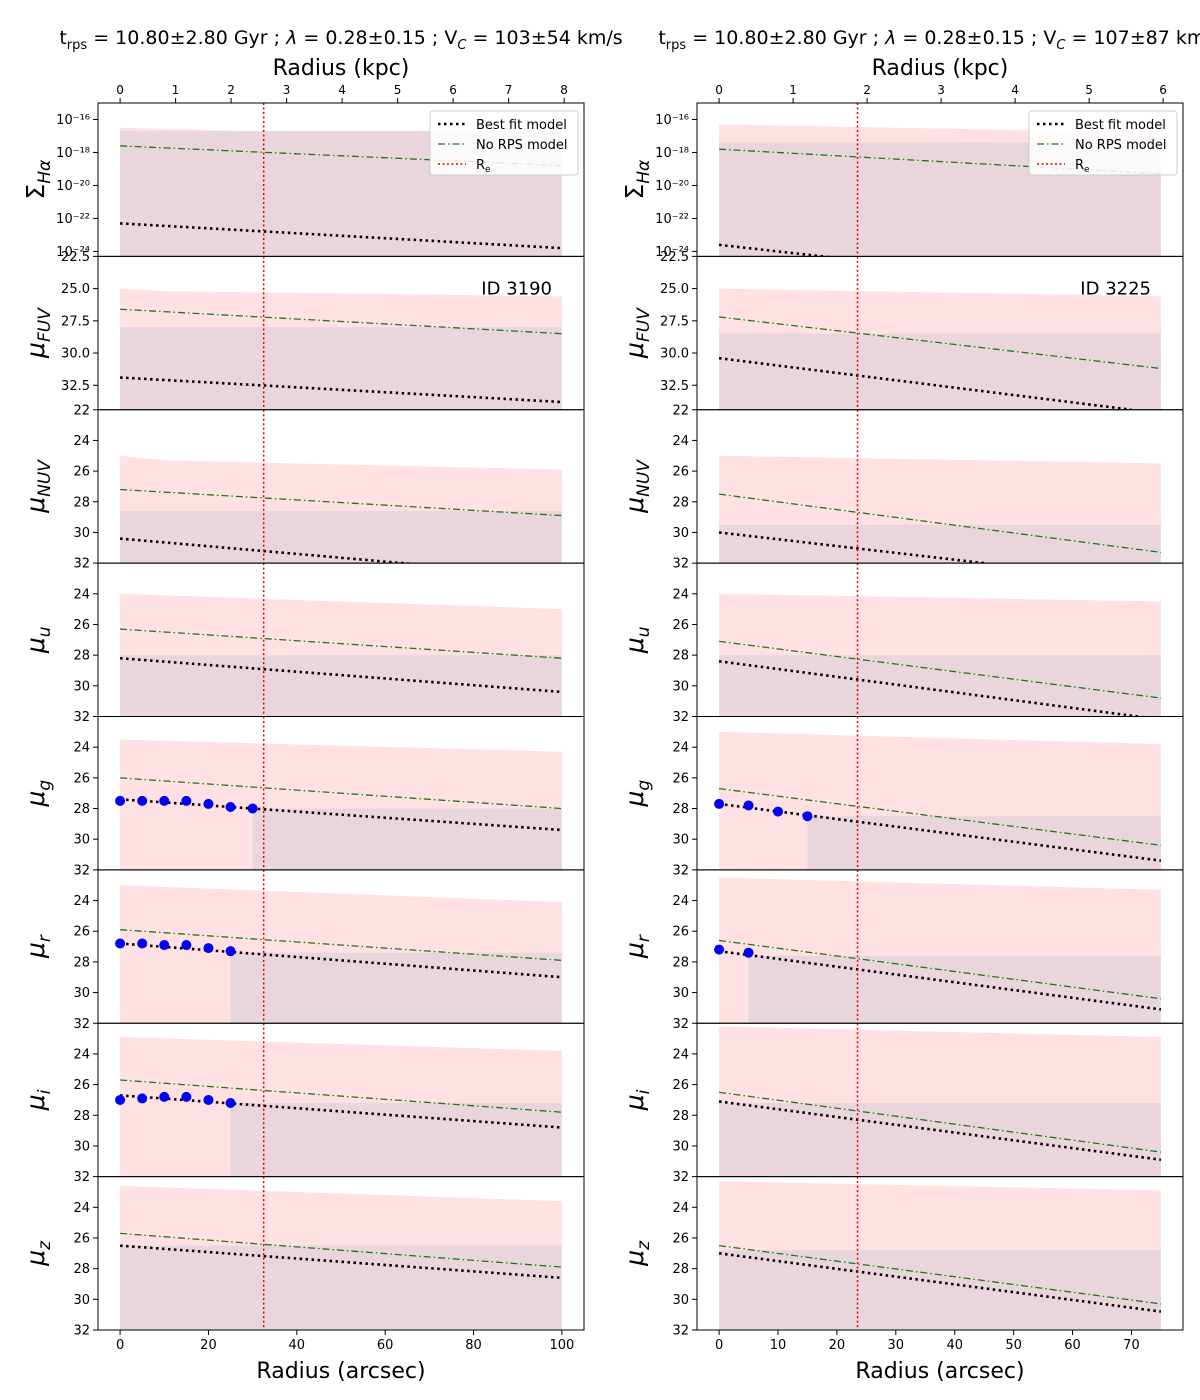  I want to click on kpc-tick-label: 4, so click(342, 90).